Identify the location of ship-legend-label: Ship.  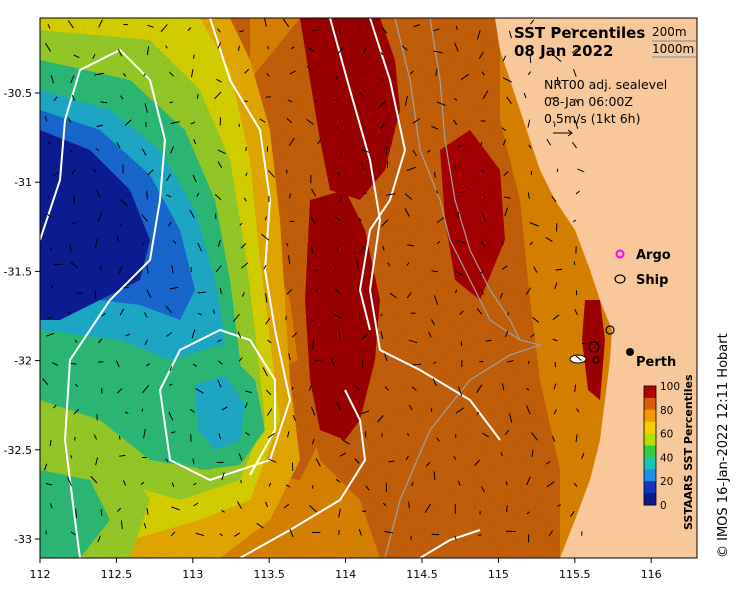
(652, 280).